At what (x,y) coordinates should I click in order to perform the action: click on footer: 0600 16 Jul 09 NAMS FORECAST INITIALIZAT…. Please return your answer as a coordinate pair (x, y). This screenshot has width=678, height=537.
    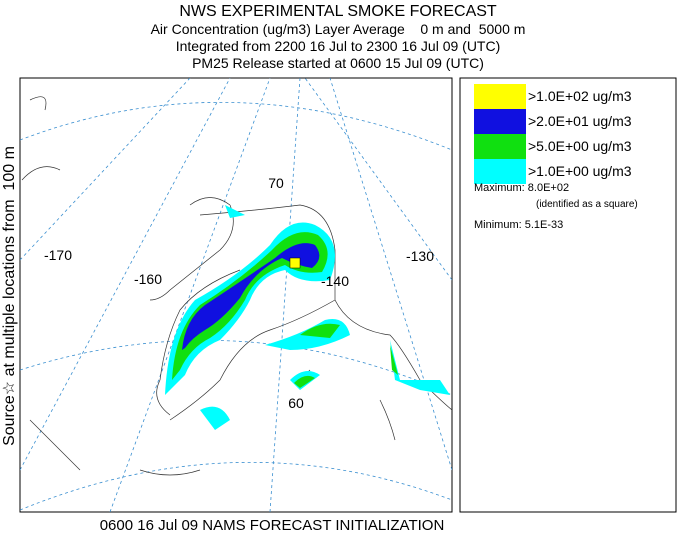
    Looking at the image, I should click on (272, 524).